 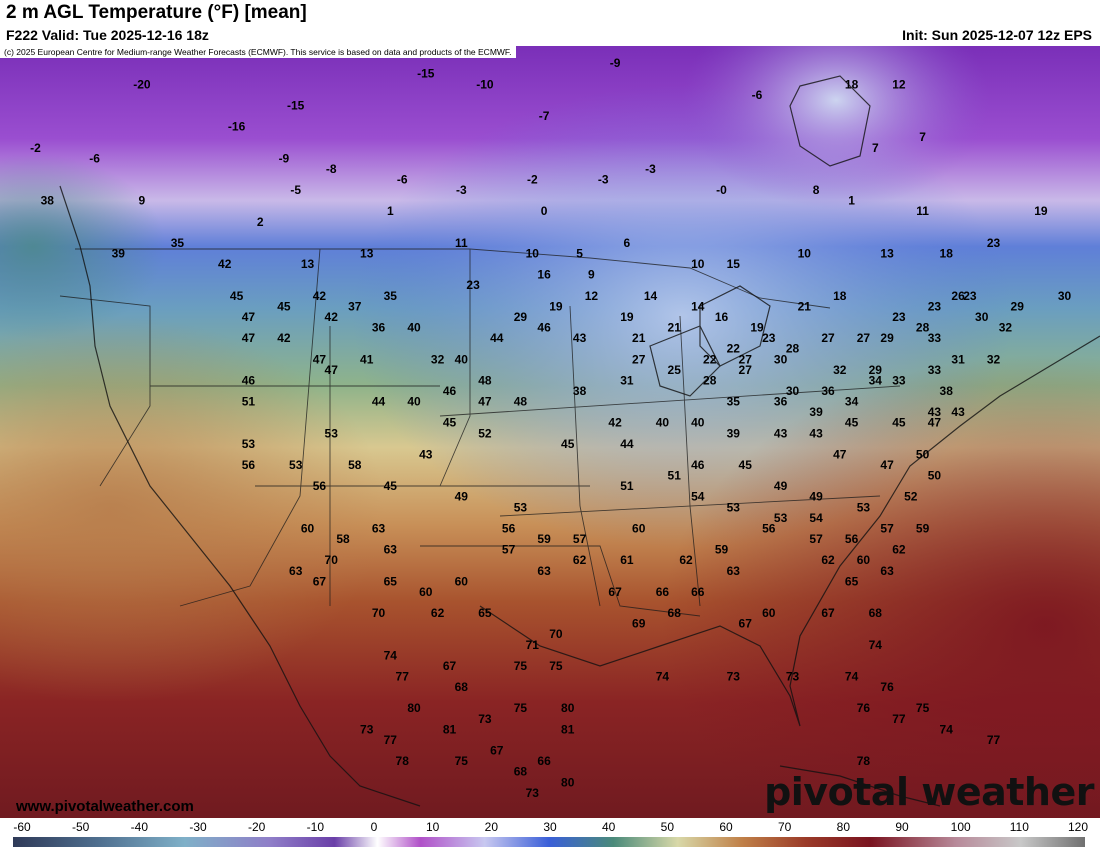 What do you see at coordinates (1078, 827) in the screenshot?
I see `legend-tick-18: 120` at bounding box center [1078, 827].